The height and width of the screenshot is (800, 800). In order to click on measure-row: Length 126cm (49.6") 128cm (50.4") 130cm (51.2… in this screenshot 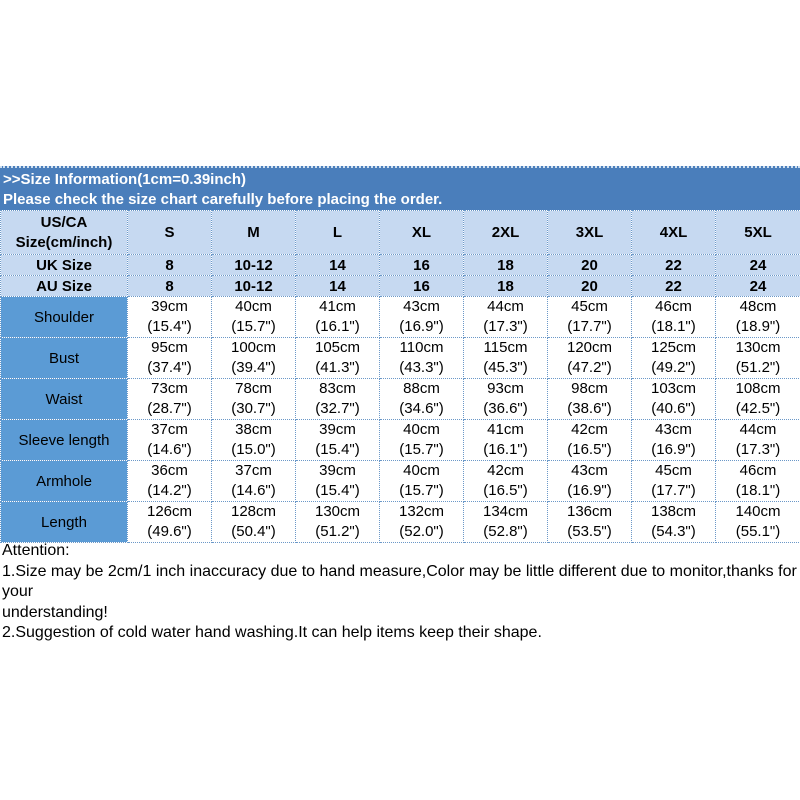, I will do `click(400, 522)`.